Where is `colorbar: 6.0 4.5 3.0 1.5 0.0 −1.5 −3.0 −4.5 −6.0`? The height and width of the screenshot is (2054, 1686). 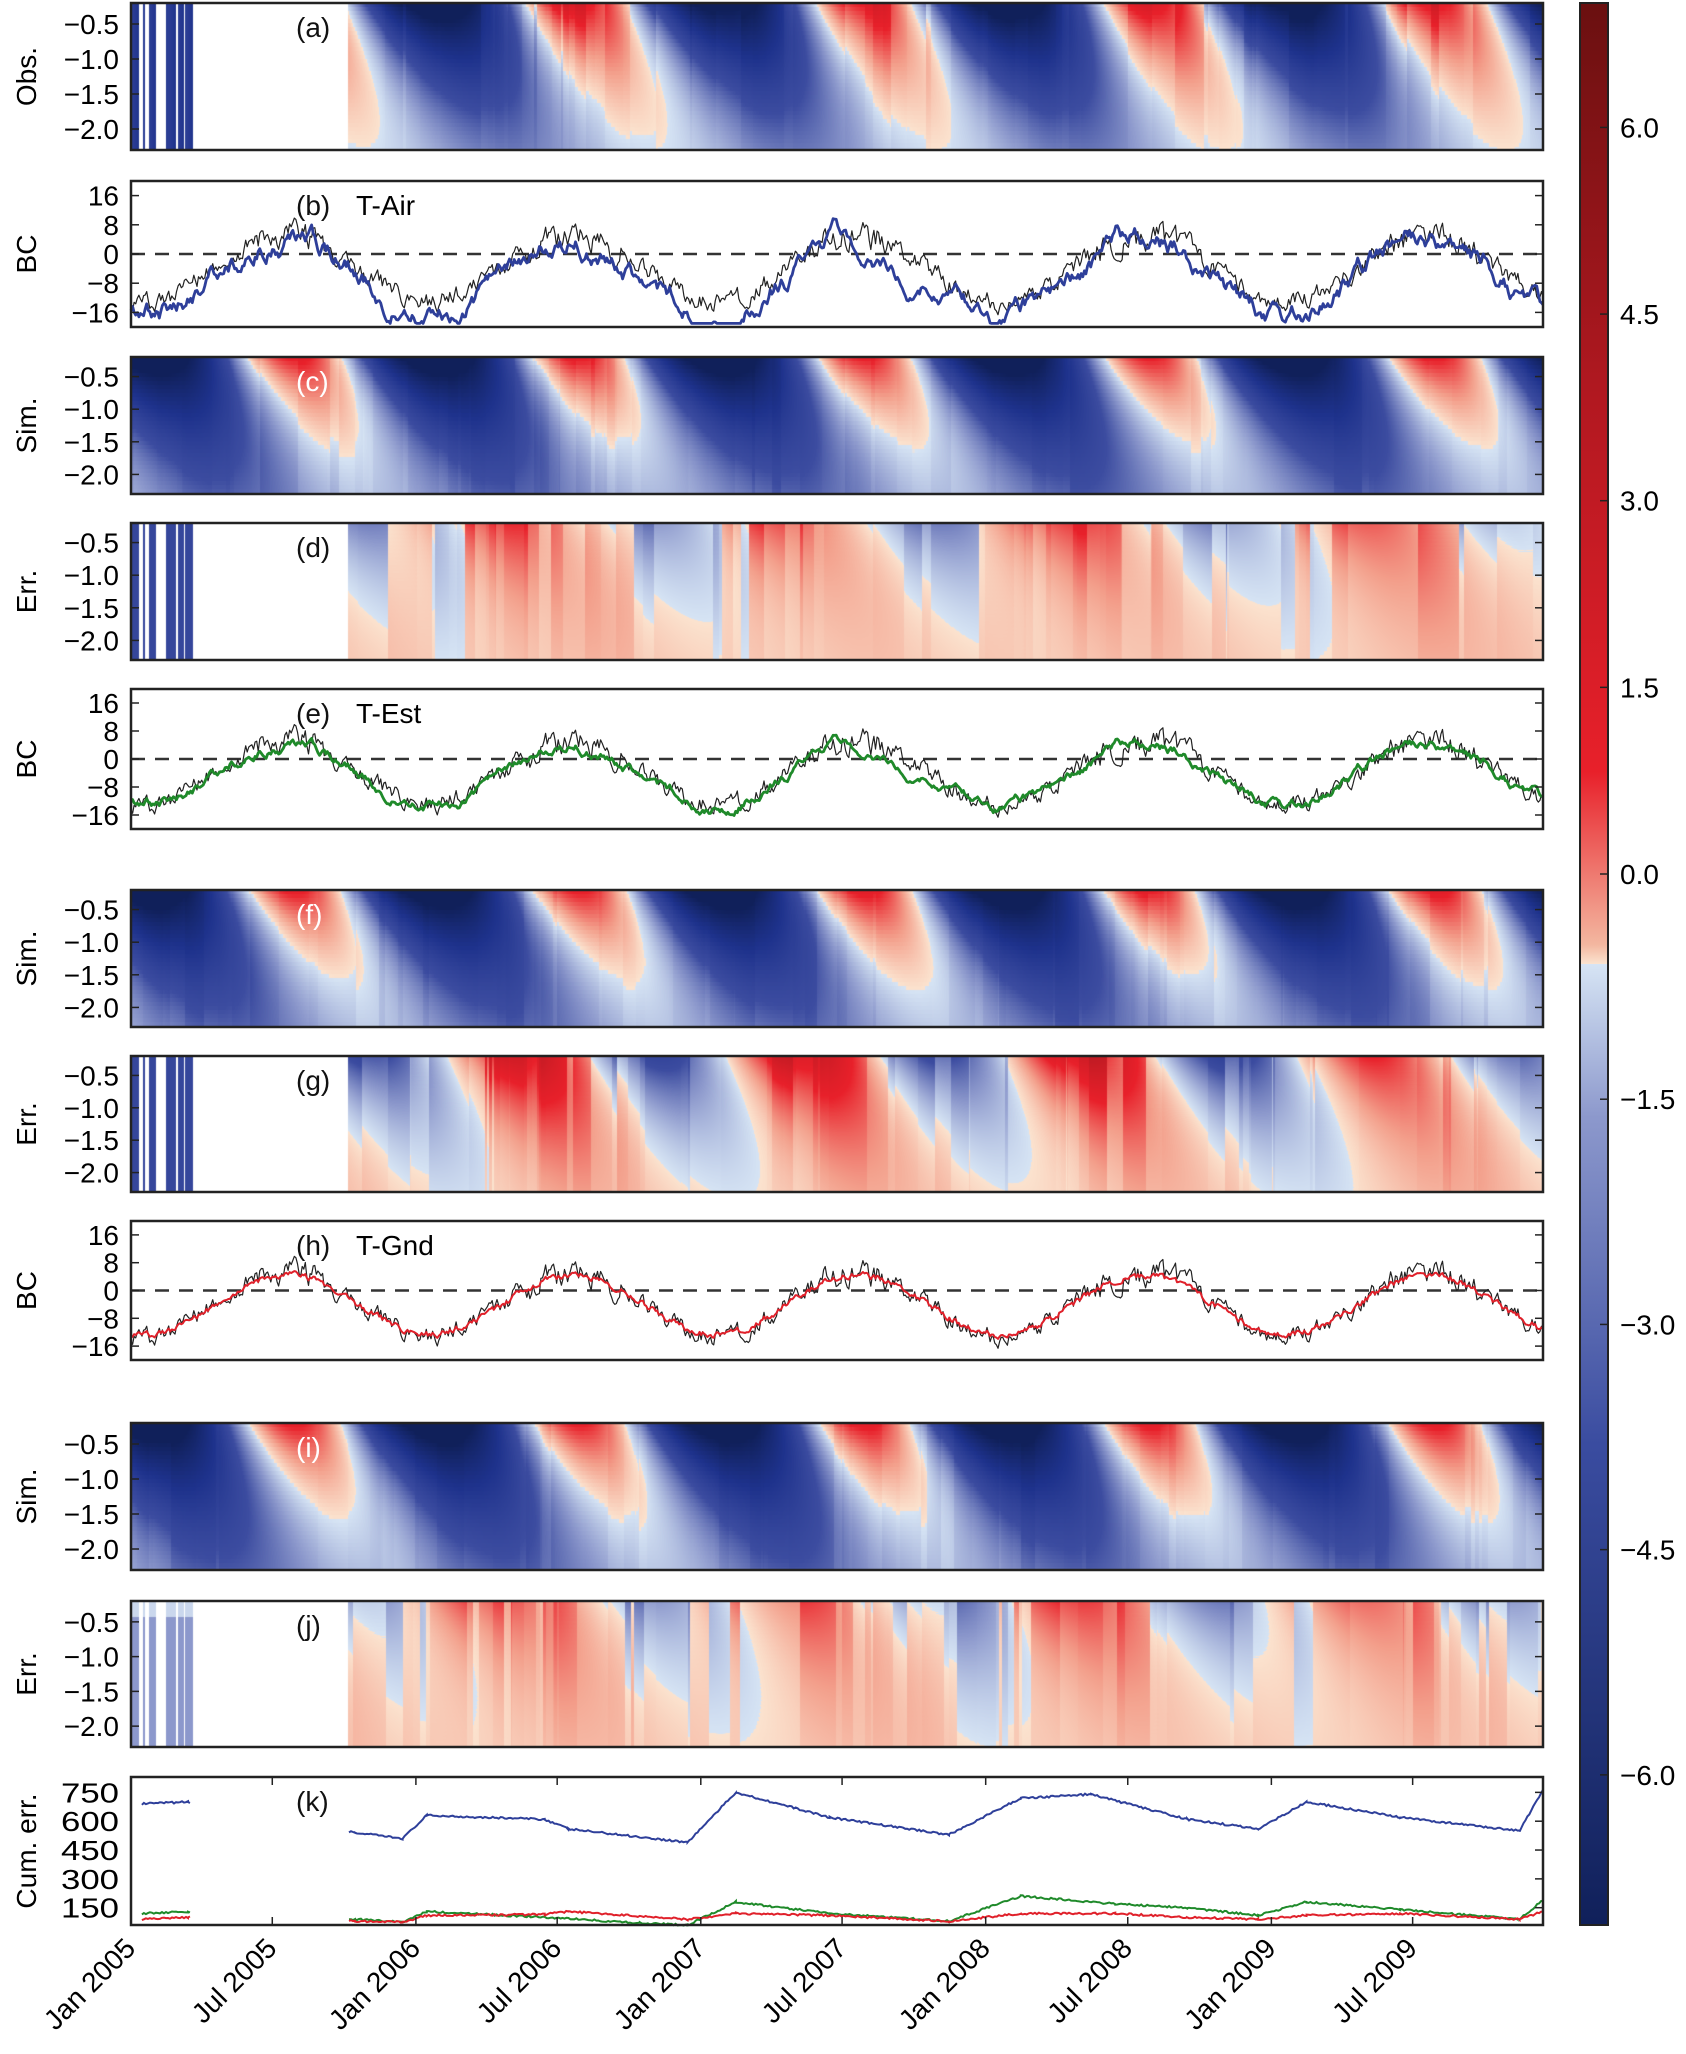 colorbar: 6.0 4.5 3.0 1.5 0.0 −1.5 −3.0 −4.5 −6.0 is located at coordinates (1627, 964).